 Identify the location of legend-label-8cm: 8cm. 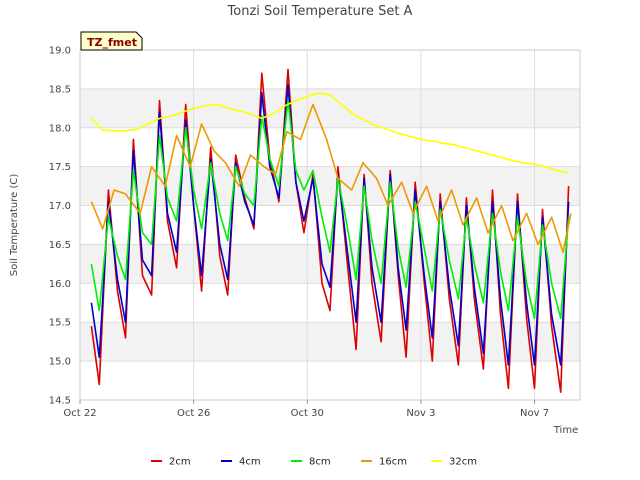
(320, 462).